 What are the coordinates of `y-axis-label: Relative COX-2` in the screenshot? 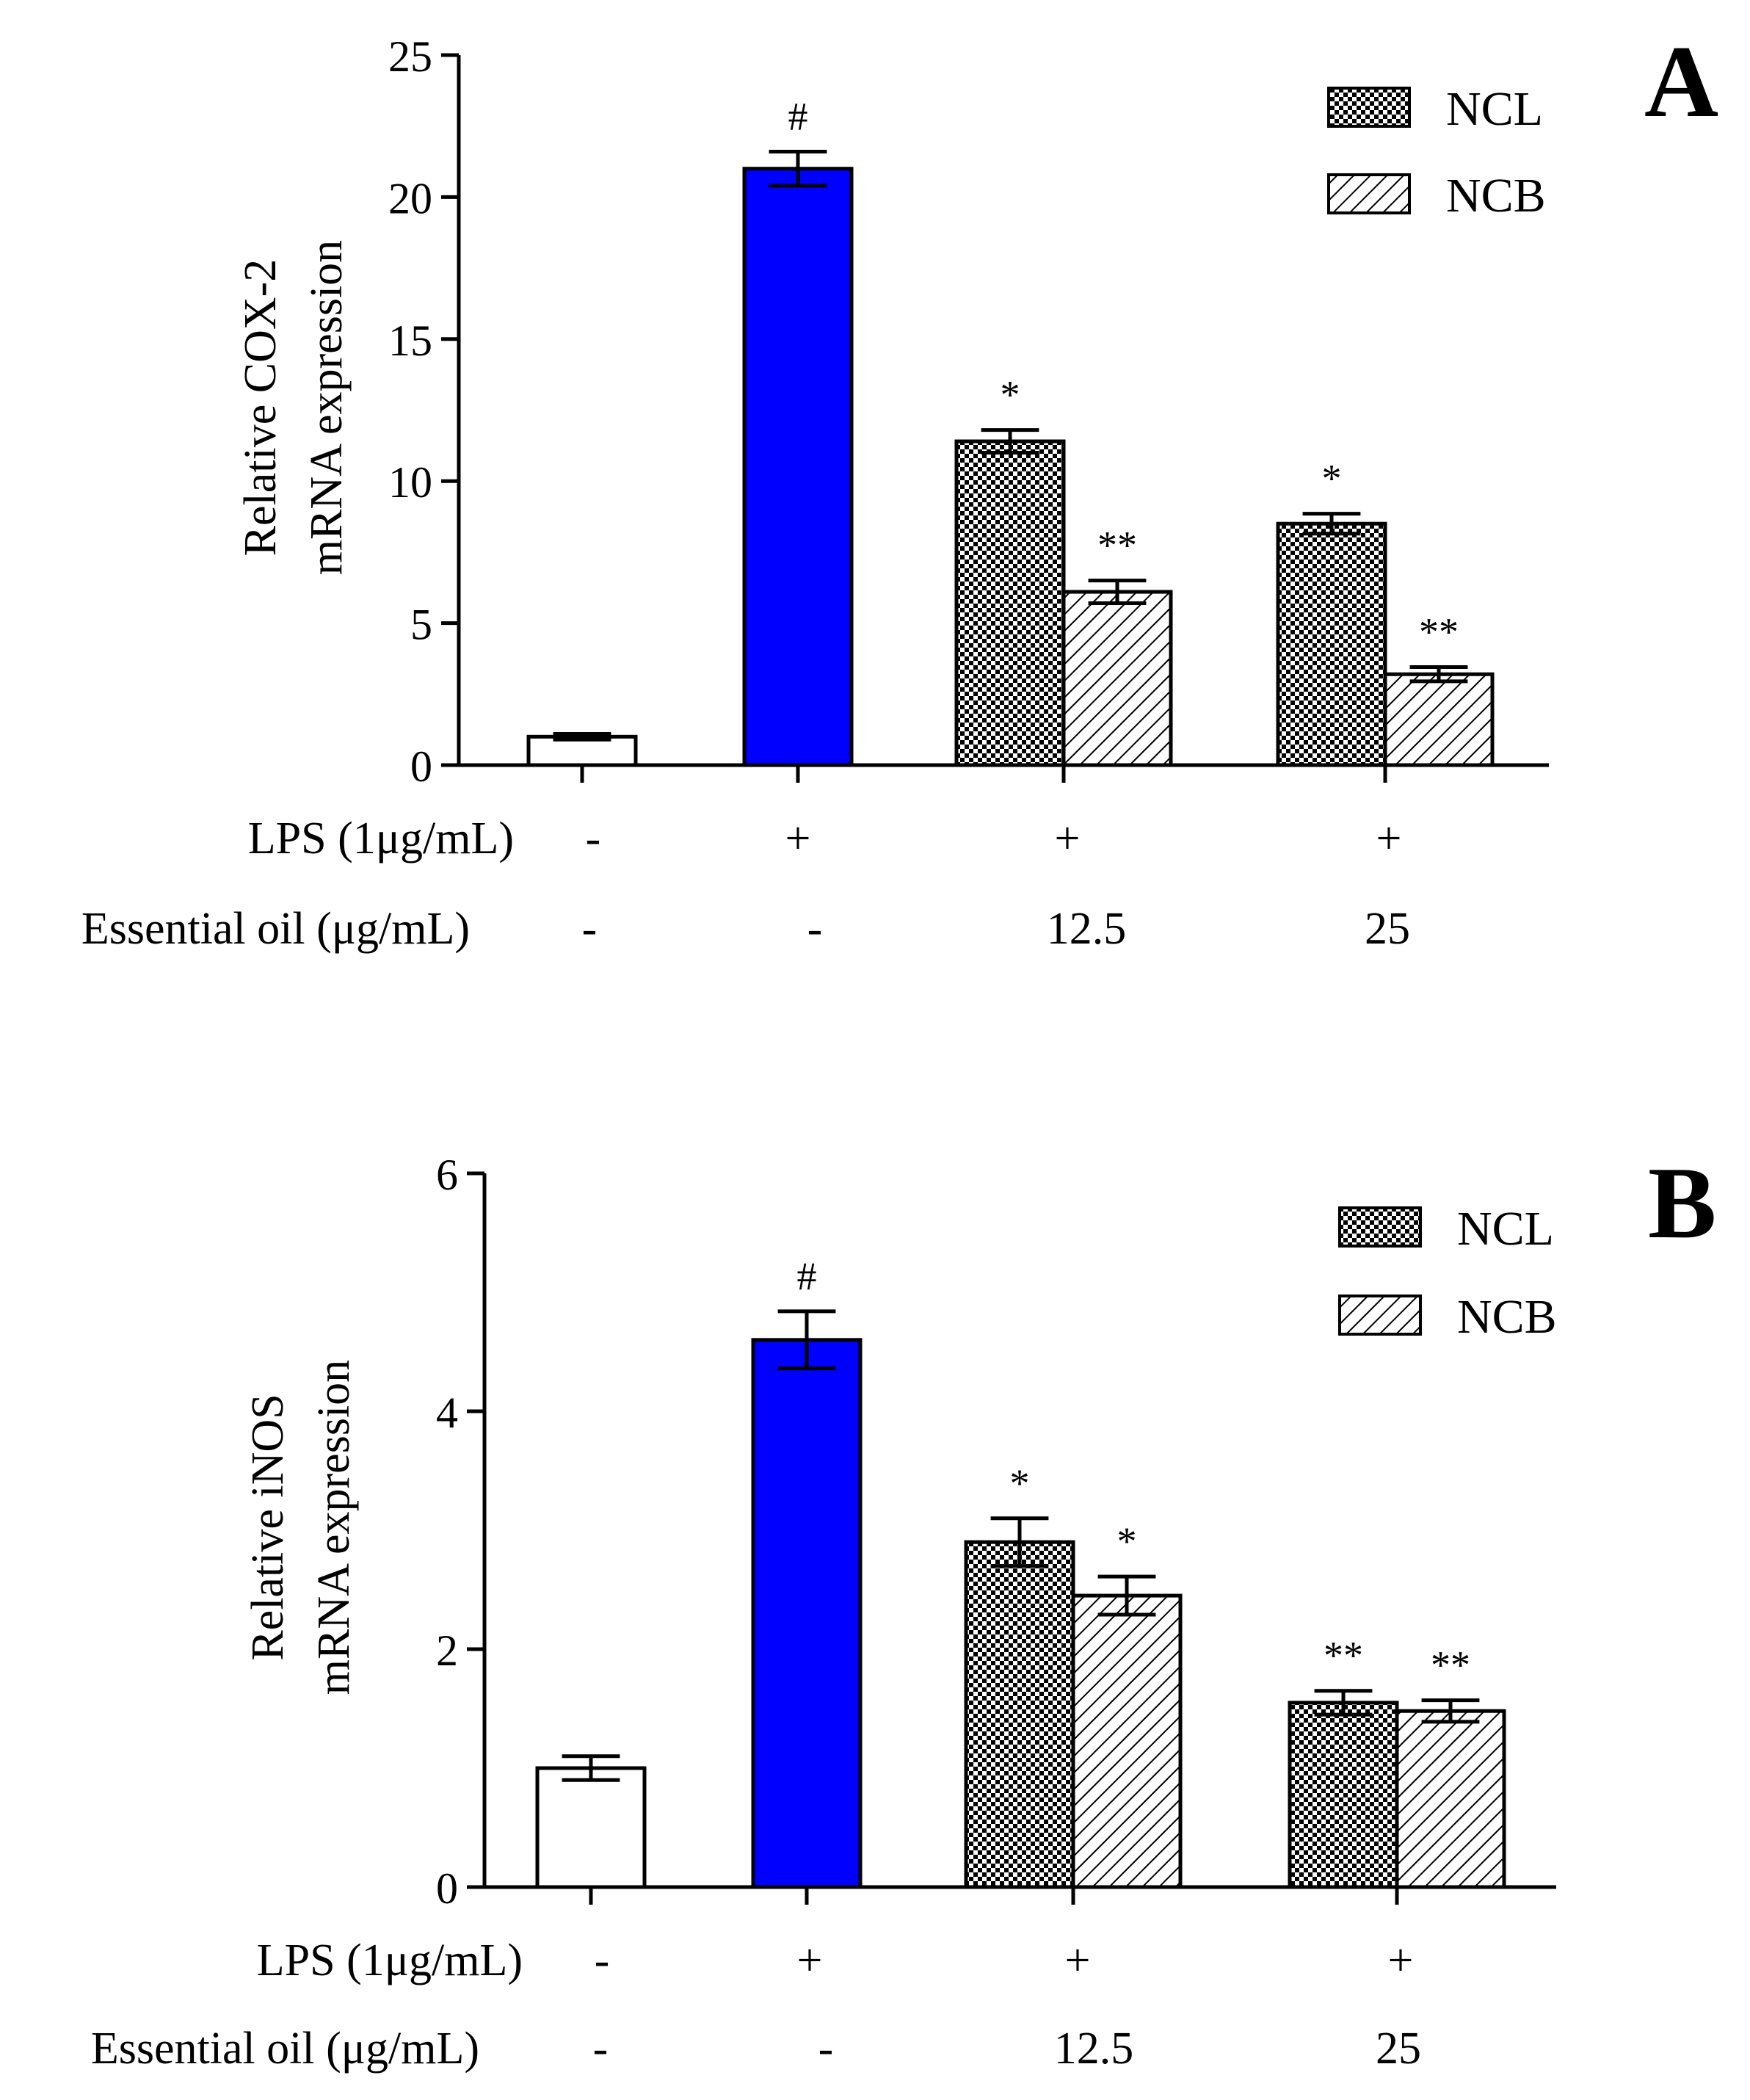 It's located at (261, 408).